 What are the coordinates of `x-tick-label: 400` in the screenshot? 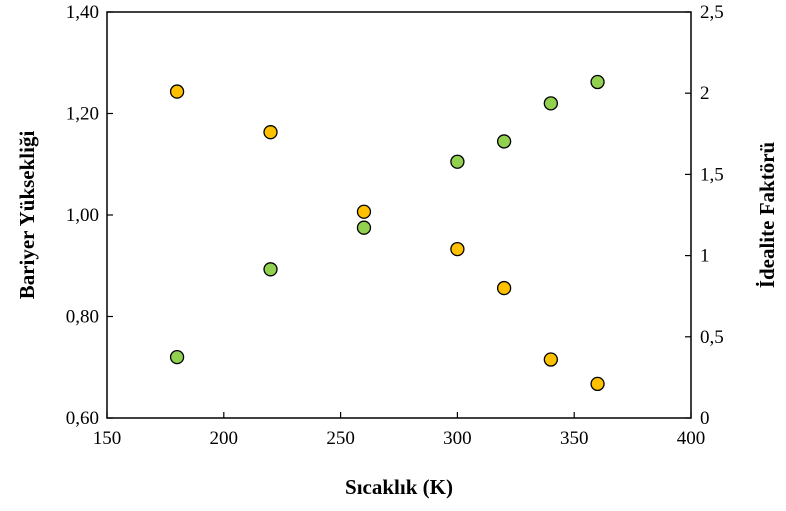 It's located at (691, 438).